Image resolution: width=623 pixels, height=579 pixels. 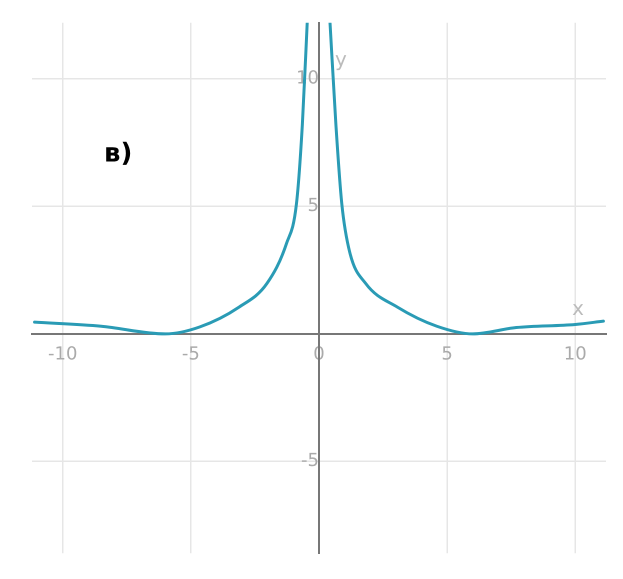 What do you see at coordinates (341, 59) in the screenshot?
I see `y-axis-title: y` at bounding box center [341, 59].